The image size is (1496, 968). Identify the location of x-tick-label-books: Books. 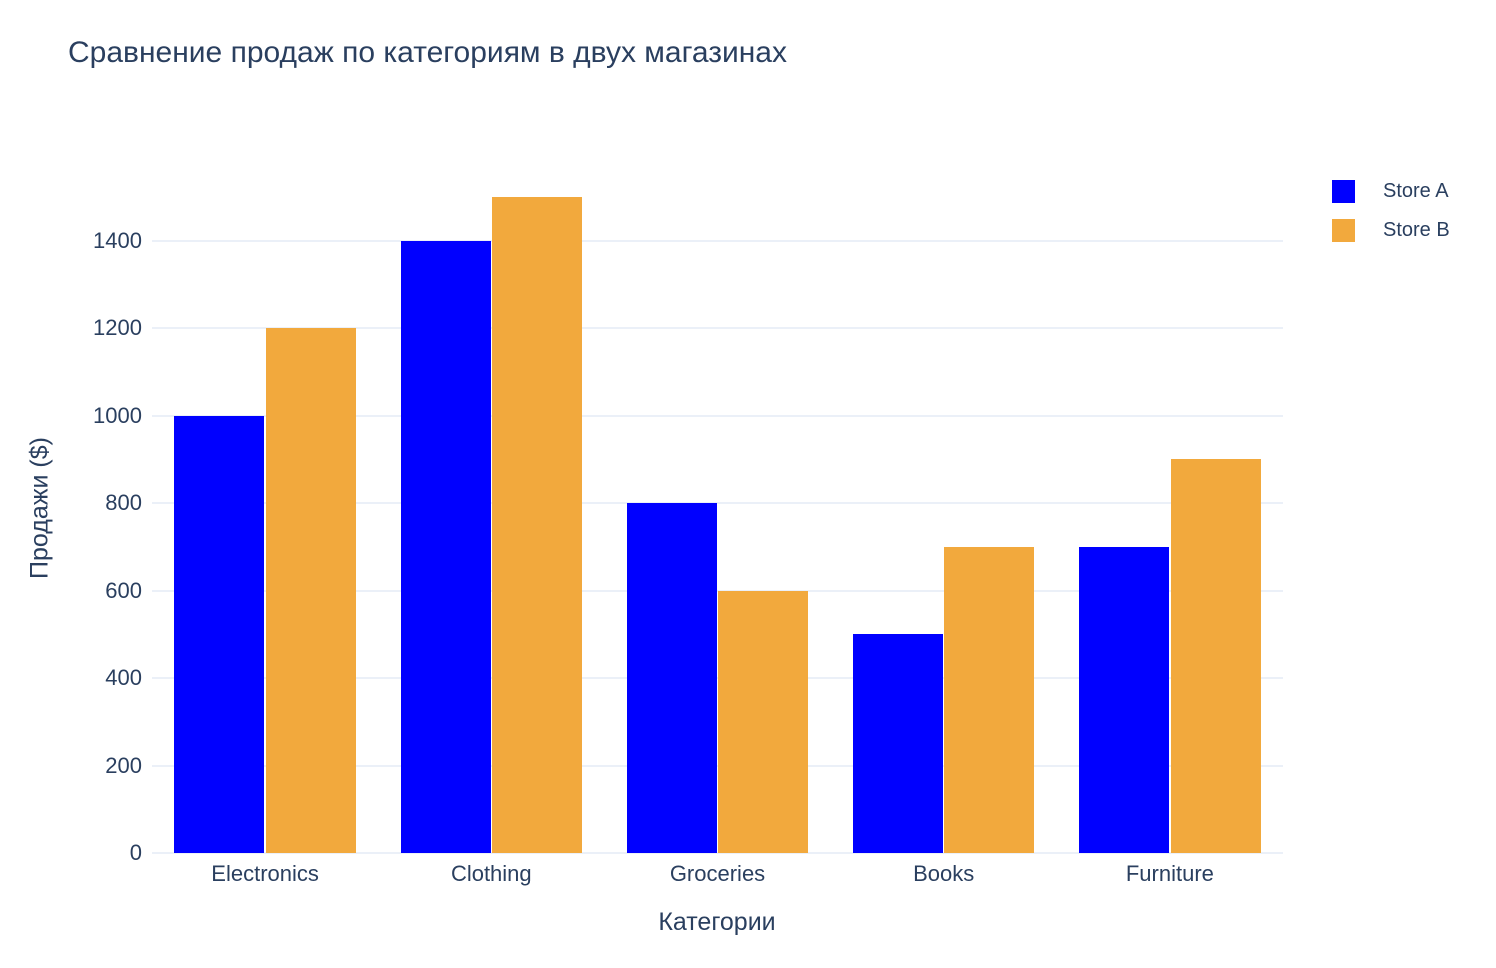
(944, 873).